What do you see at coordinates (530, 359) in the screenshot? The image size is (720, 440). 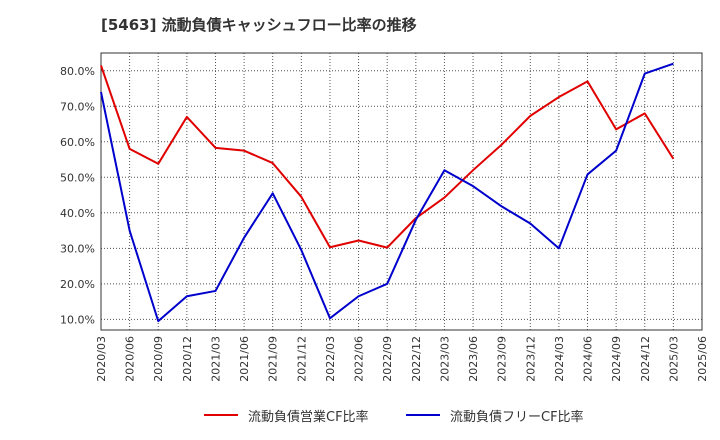 I see `x-tick-label: 2023/12` at bounding box center [530, 359].